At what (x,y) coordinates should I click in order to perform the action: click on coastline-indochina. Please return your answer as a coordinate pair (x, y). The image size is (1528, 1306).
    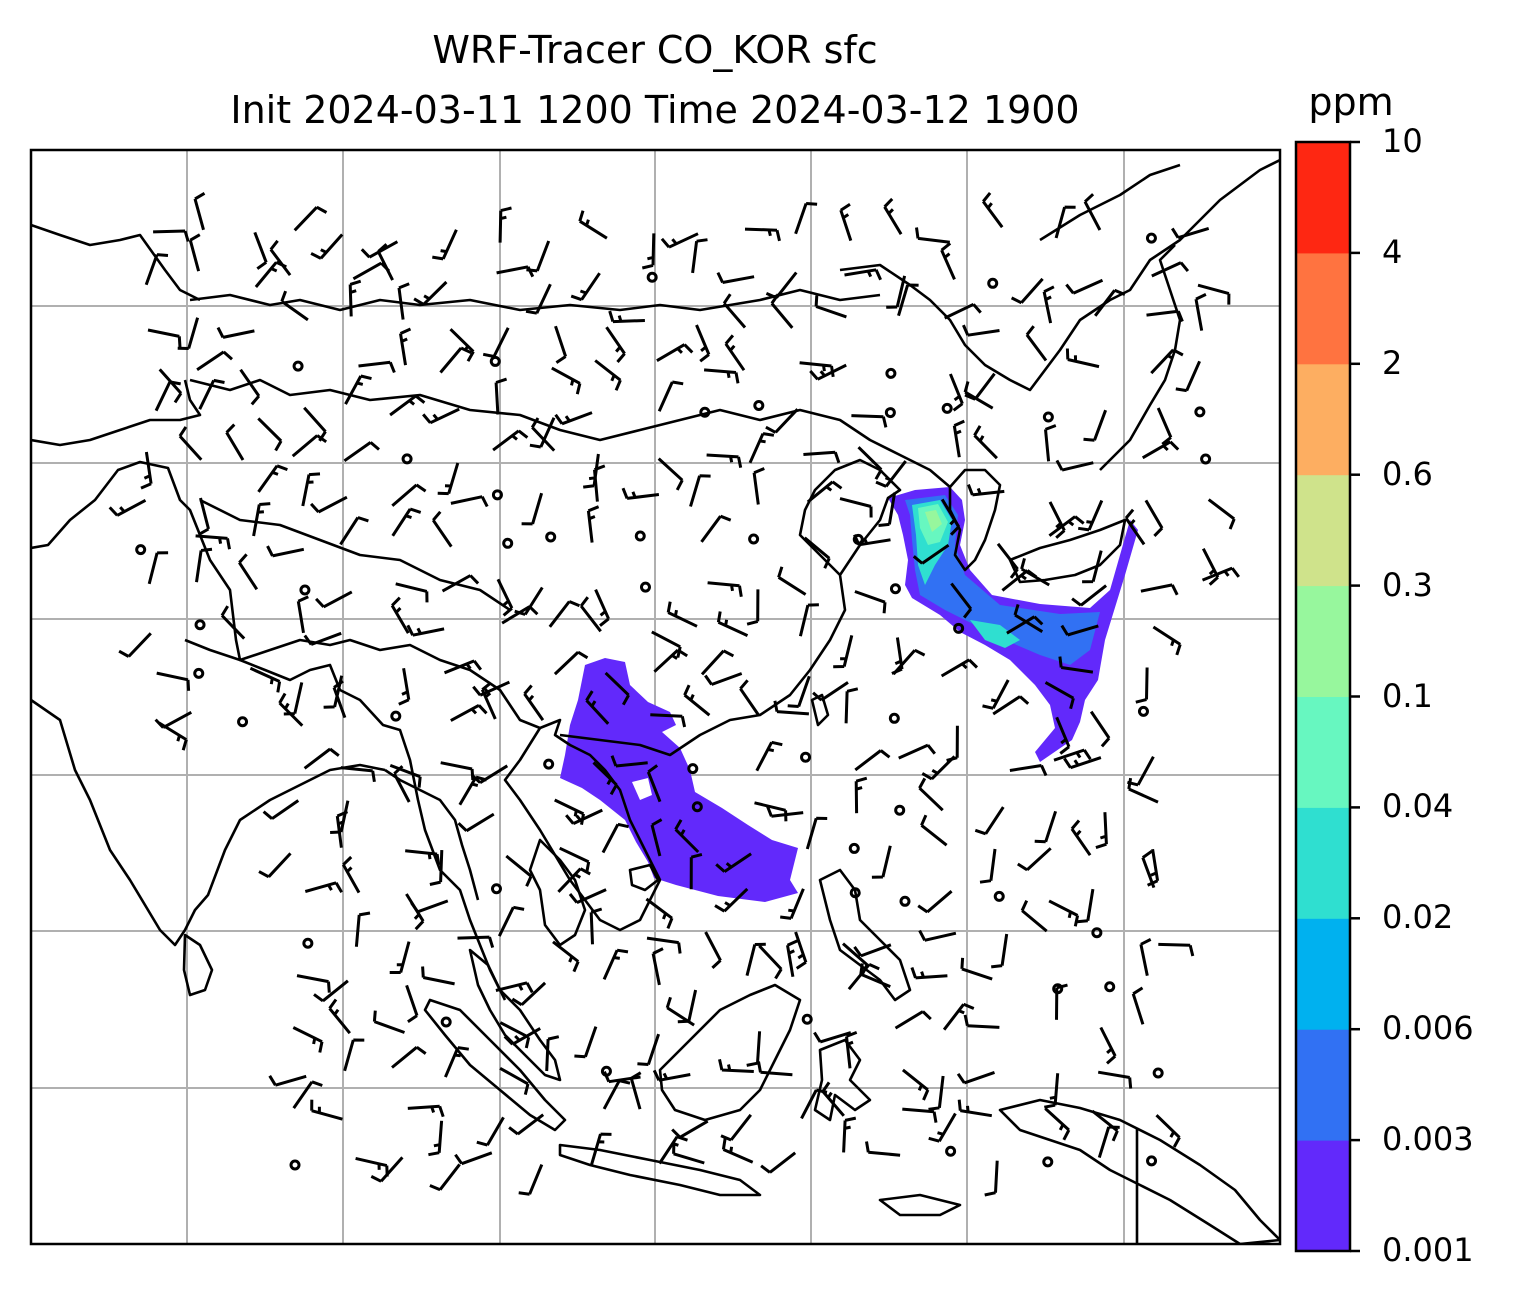
    Looking at the image, I should click on (582, 825).